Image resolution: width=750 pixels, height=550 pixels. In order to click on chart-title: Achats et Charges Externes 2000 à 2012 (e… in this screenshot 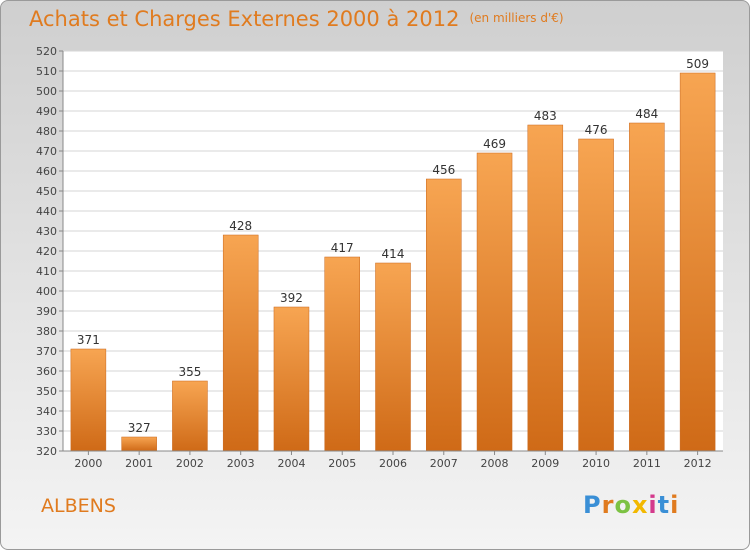, I will do `click(296, 19)`.